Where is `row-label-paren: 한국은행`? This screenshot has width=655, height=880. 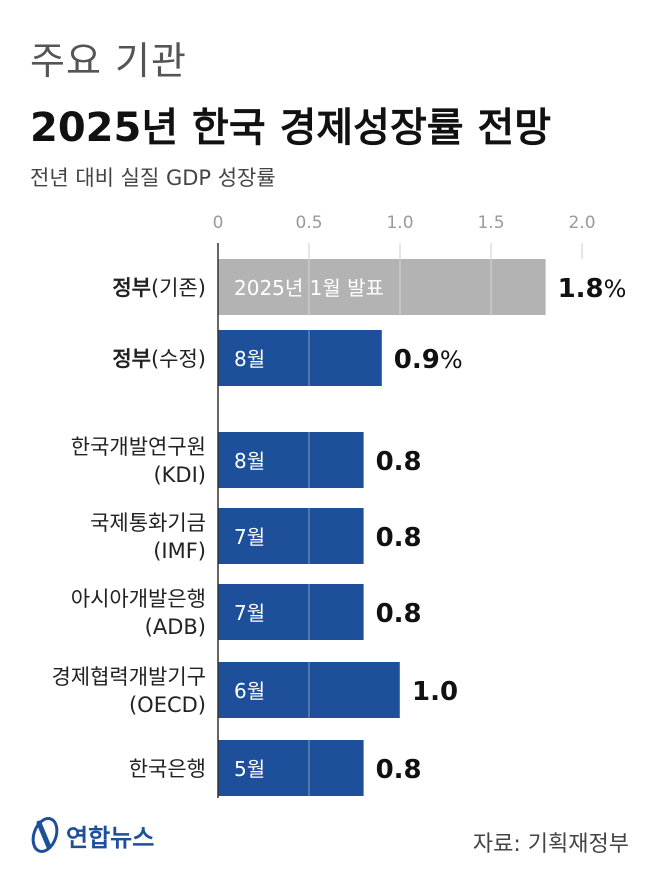 row-label-paren: 한국은행 is located at coordinates (167, 769).